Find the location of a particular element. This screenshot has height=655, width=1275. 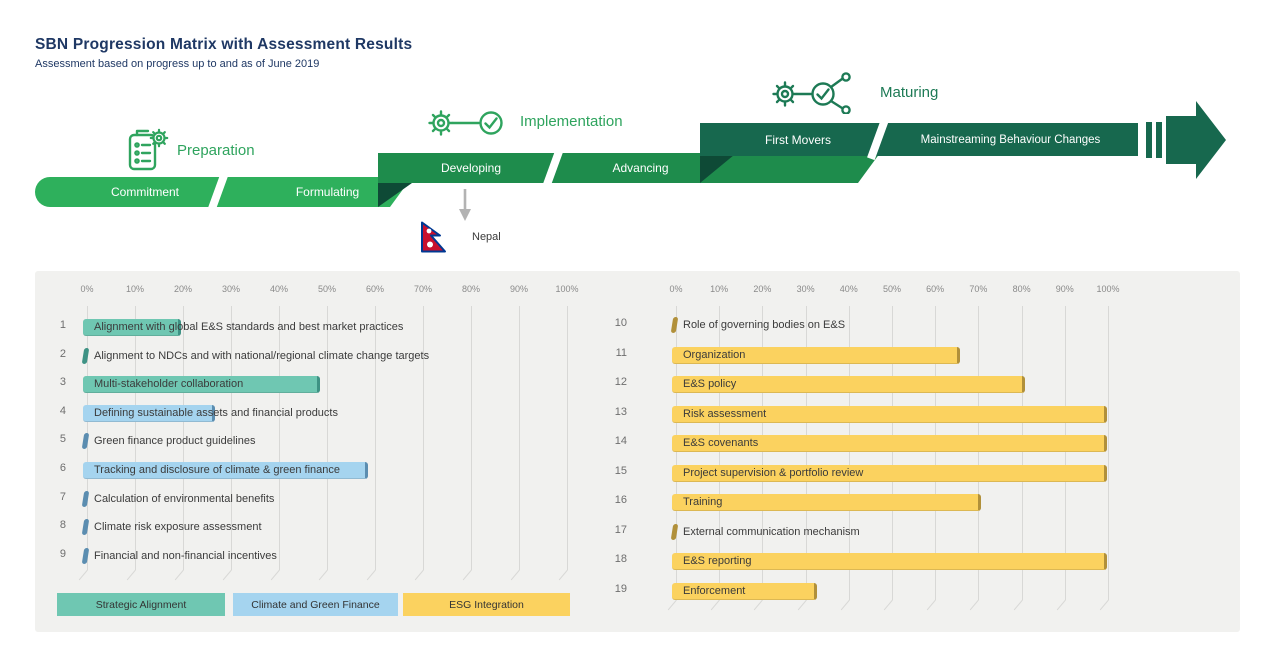

bar-label: Enforcement is located at coordinates (714, 590).